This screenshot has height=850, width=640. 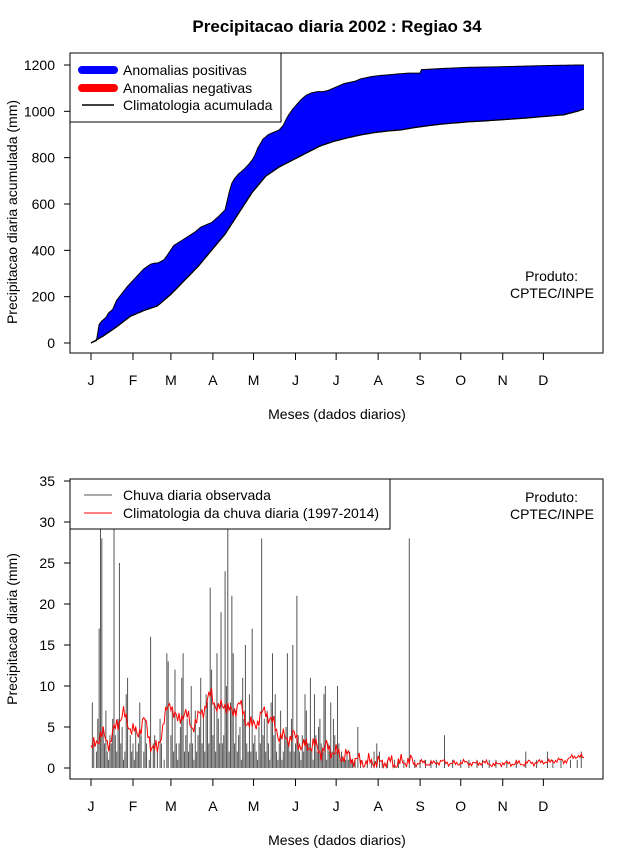 I want to click on bottom-x-tick-label: S, so click(x=419, y=806).